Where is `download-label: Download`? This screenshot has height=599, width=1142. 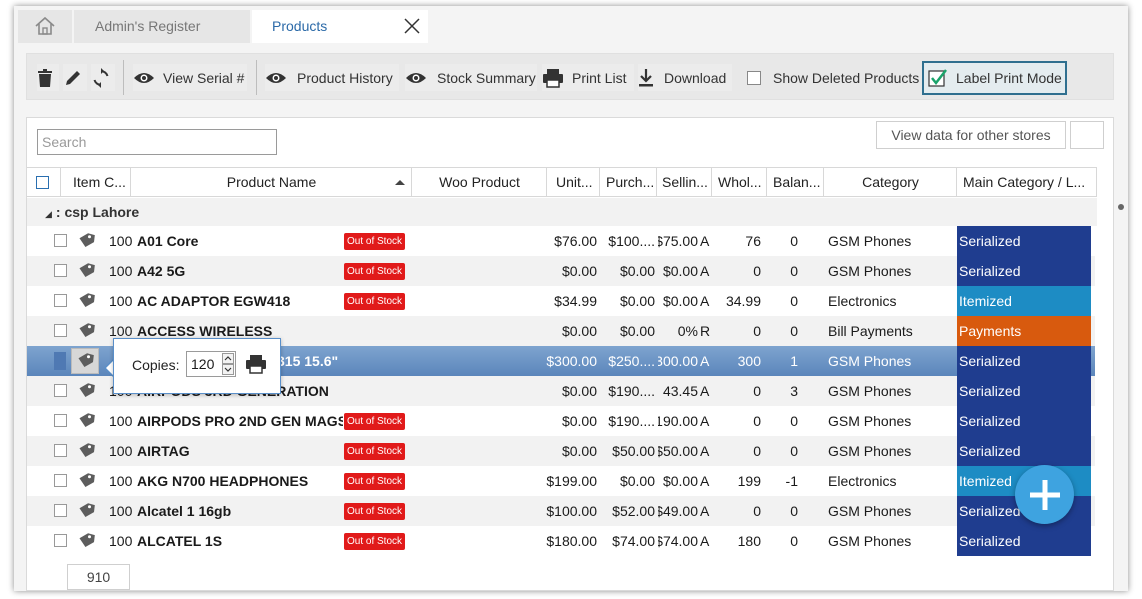
download-label: Download is located at coordinates (695, 77).